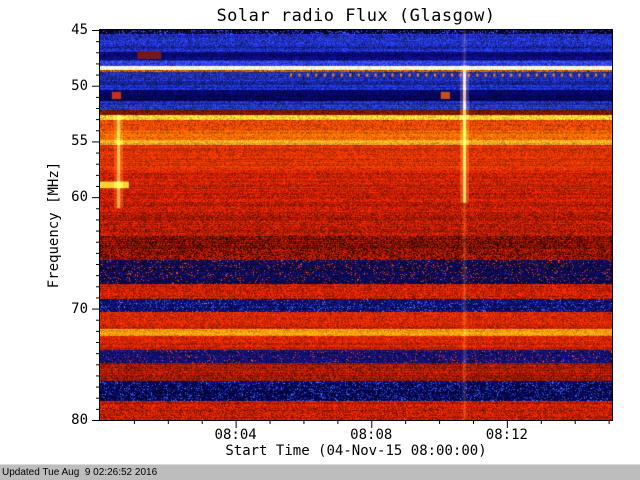 The width and height of the screenshot is (640, 480). What do you see at coordinates (371, 435) in the screenshot?
I see `x-tick-label: 08:08` at bounding box center [371, 435].